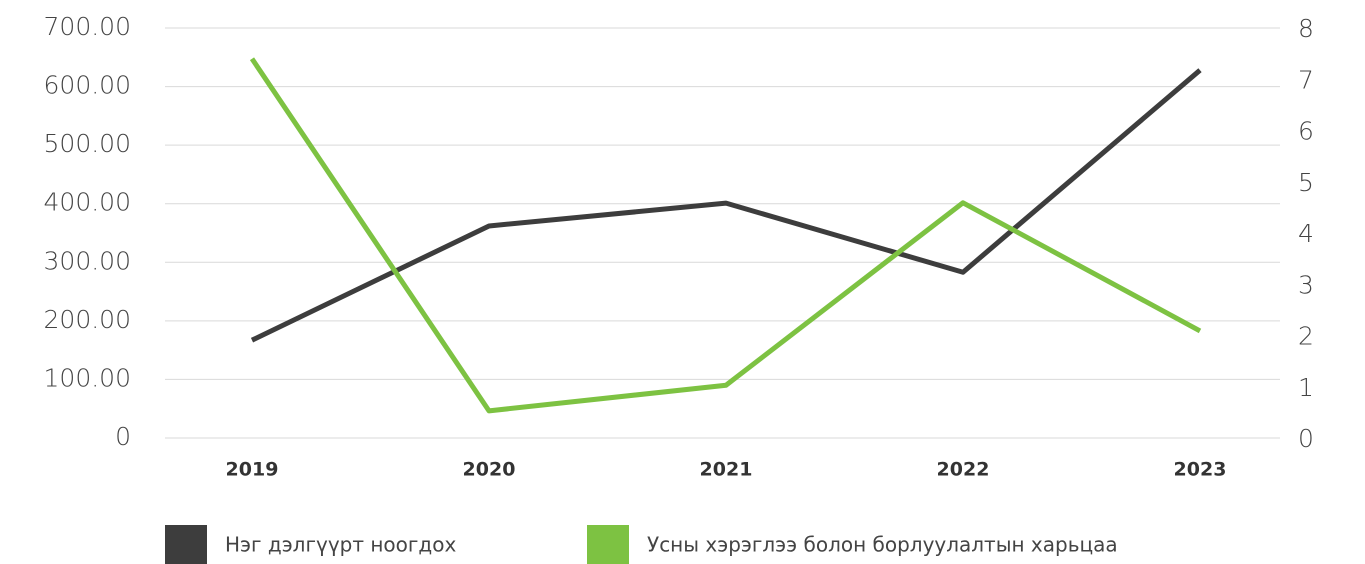 This screenshot has height=564, width=1365. What do you see at coordinates (340, 545) in the screenshot?
I see `legend-label: Нэг дэлгүүрт ноогдох` at bounding box center [340, 545].